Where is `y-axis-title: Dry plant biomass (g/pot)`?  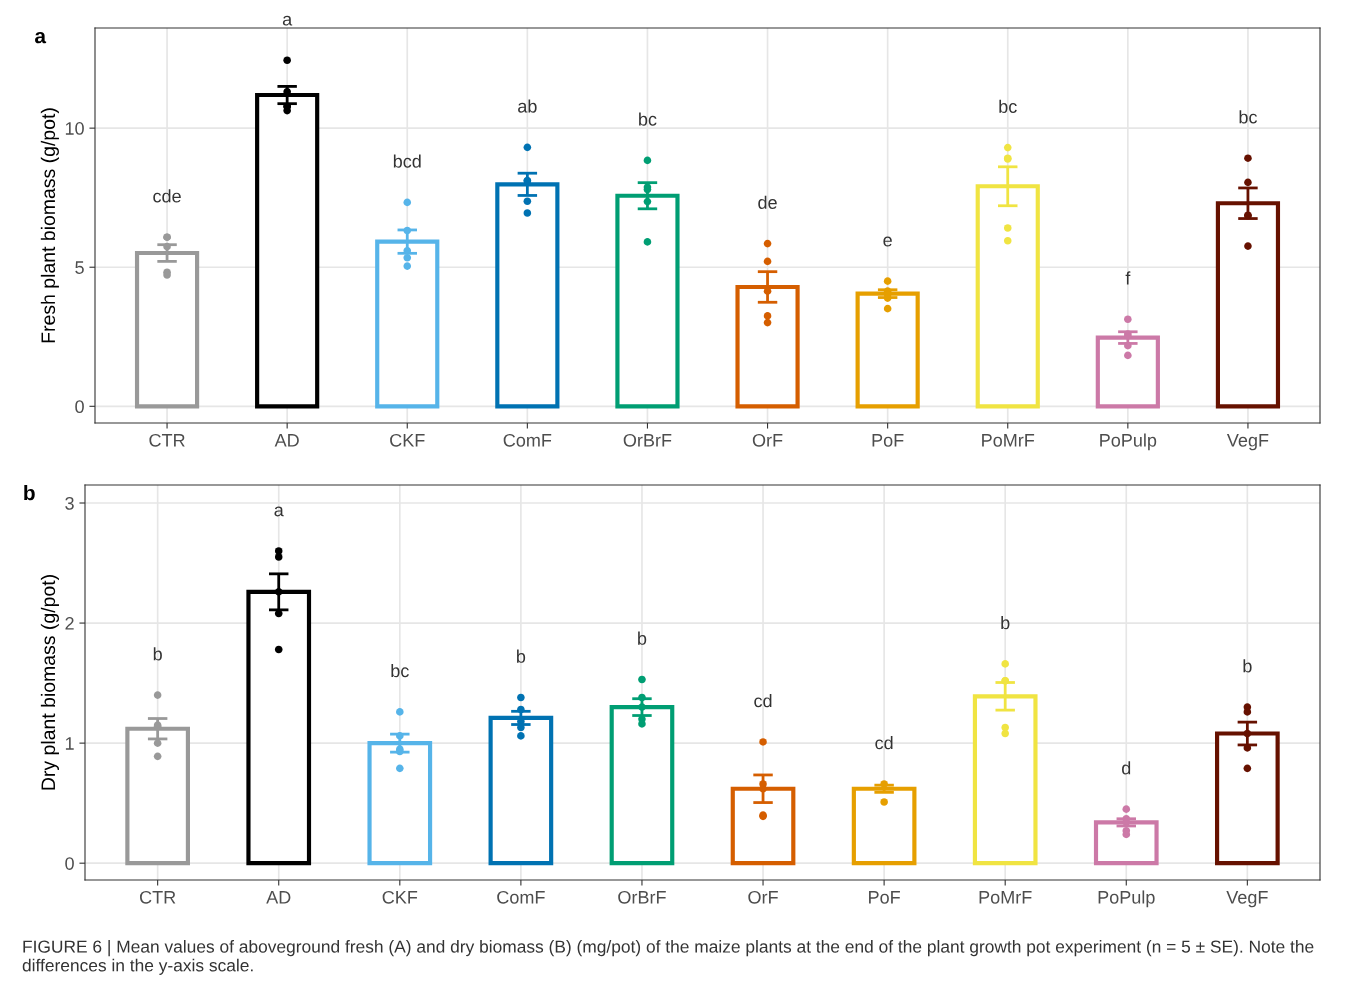
y-axis-title: Dry plant biomass (g/pot) is located at coordinates (49, 682).